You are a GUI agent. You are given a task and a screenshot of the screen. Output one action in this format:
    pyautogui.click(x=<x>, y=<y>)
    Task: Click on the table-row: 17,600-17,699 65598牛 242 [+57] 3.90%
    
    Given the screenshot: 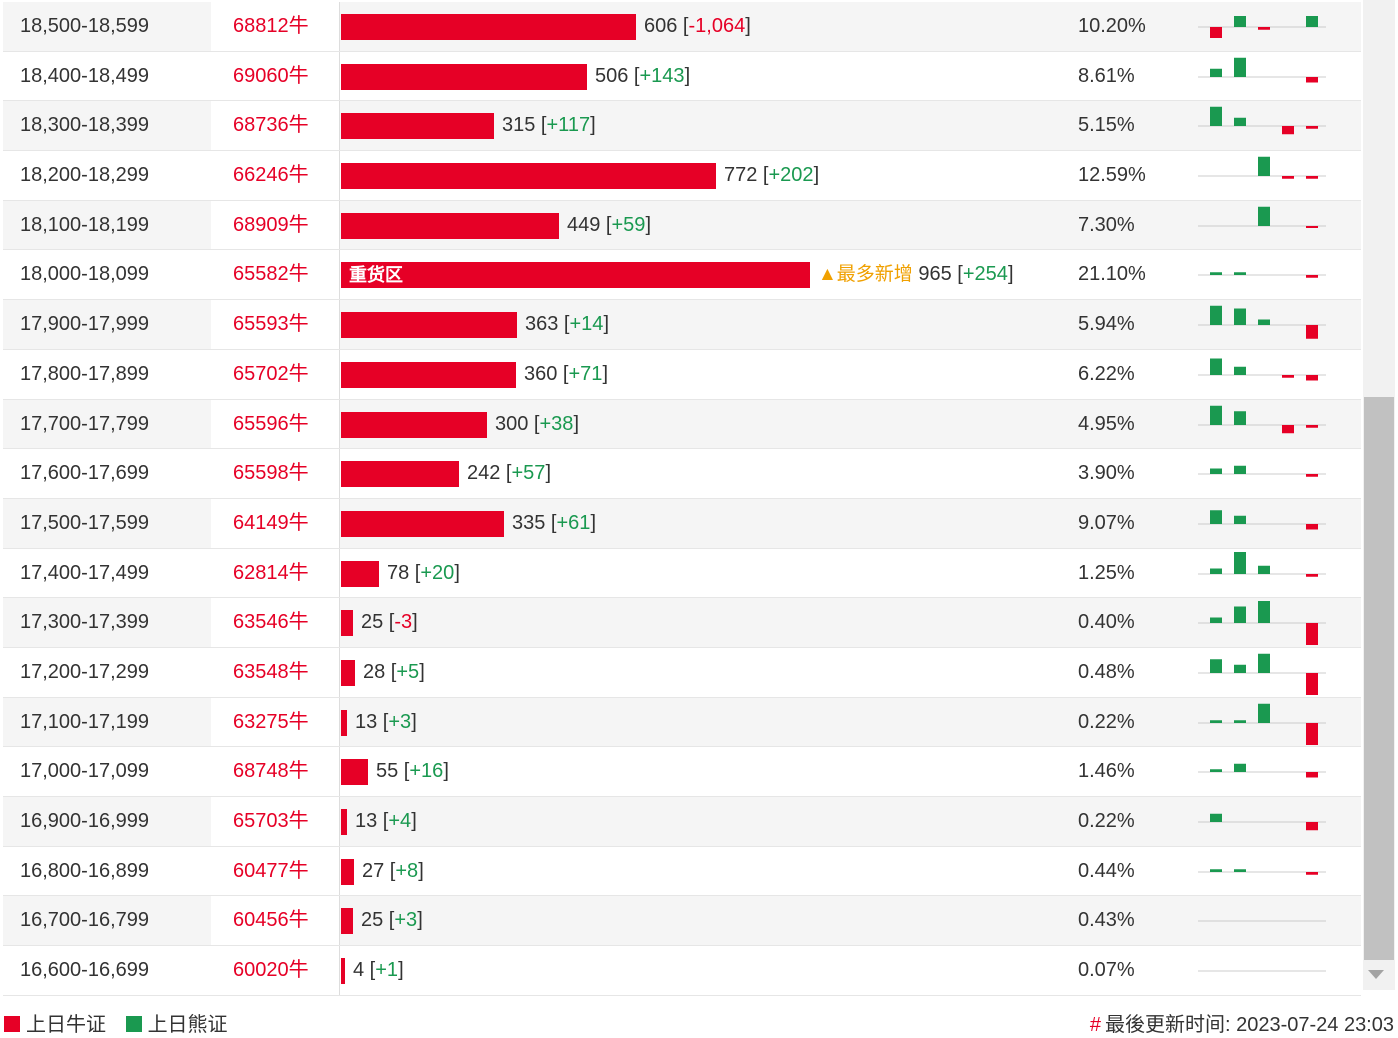 What is the action you would take?
    pyautogui.click(x=682, y=474)
    